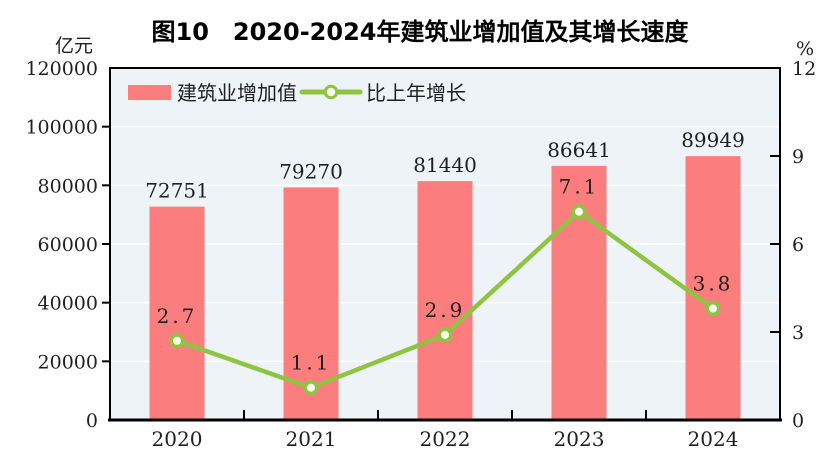 This screenshot has width=832, height=461. What do you see at coordinates (311, 439) in the screenshot?
I see `x-axis-label: 2021` at bounding box center [311, 439].